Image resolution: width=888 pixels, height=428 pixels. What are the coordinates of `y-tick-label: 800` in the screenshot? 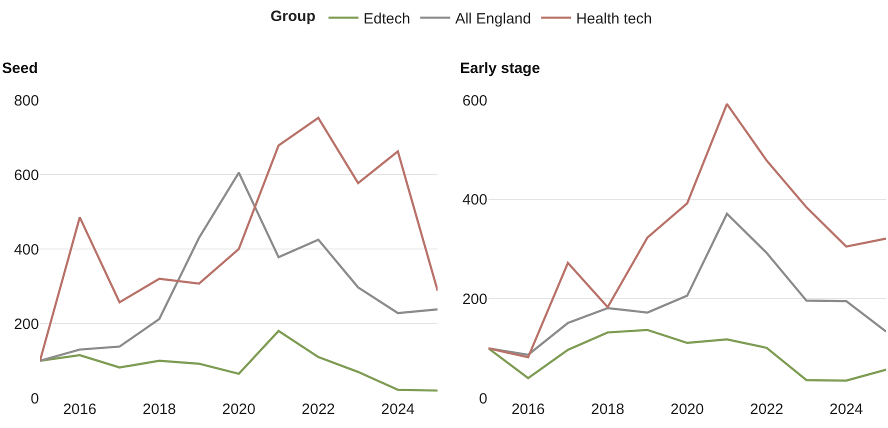 It's located at (26, 101).